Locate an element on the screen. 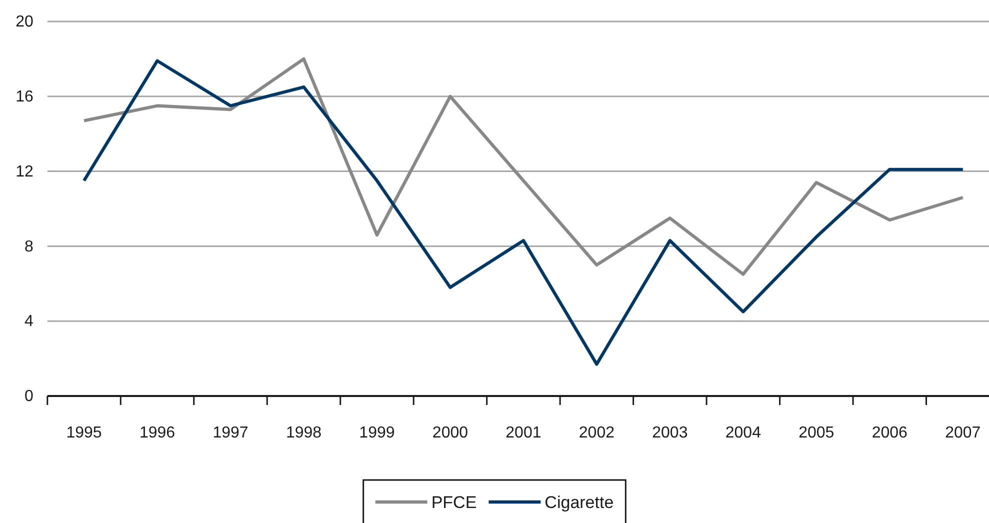  x-tick-label: 2003 is located at coordinates (670, 433).